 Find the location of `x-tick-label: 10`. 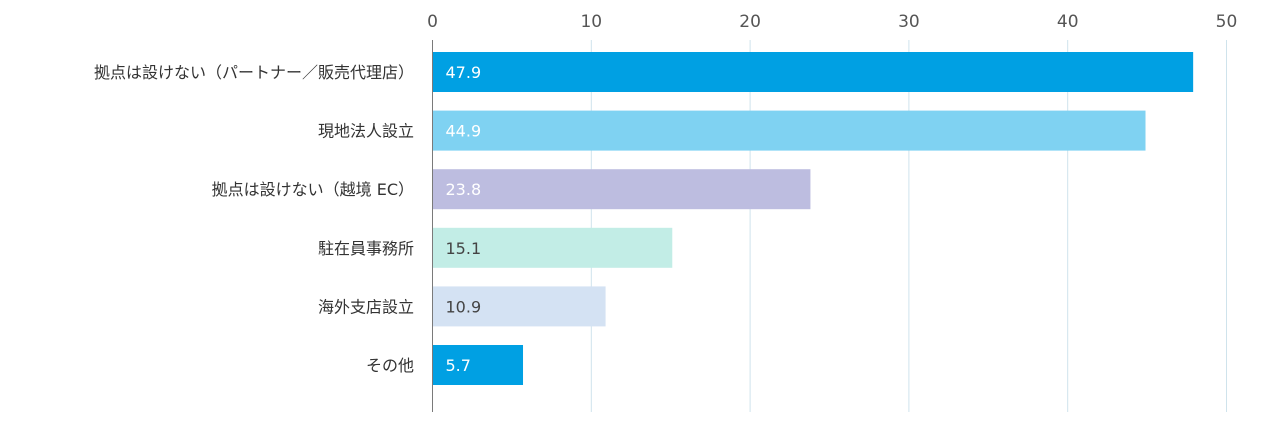

x-tick-label: 10 is located at coordinates (591, 22).